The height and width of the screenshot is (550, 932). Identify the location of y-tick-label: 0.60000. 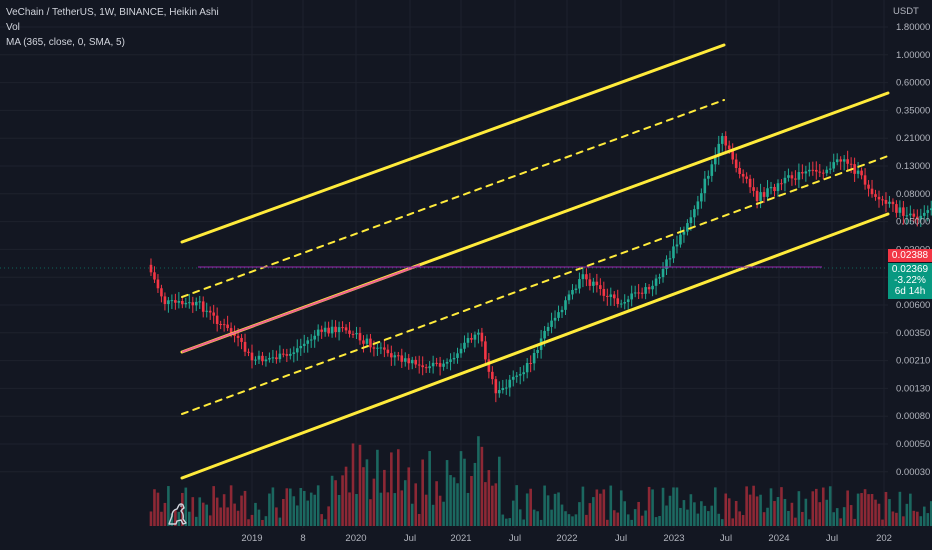
(913, 83).